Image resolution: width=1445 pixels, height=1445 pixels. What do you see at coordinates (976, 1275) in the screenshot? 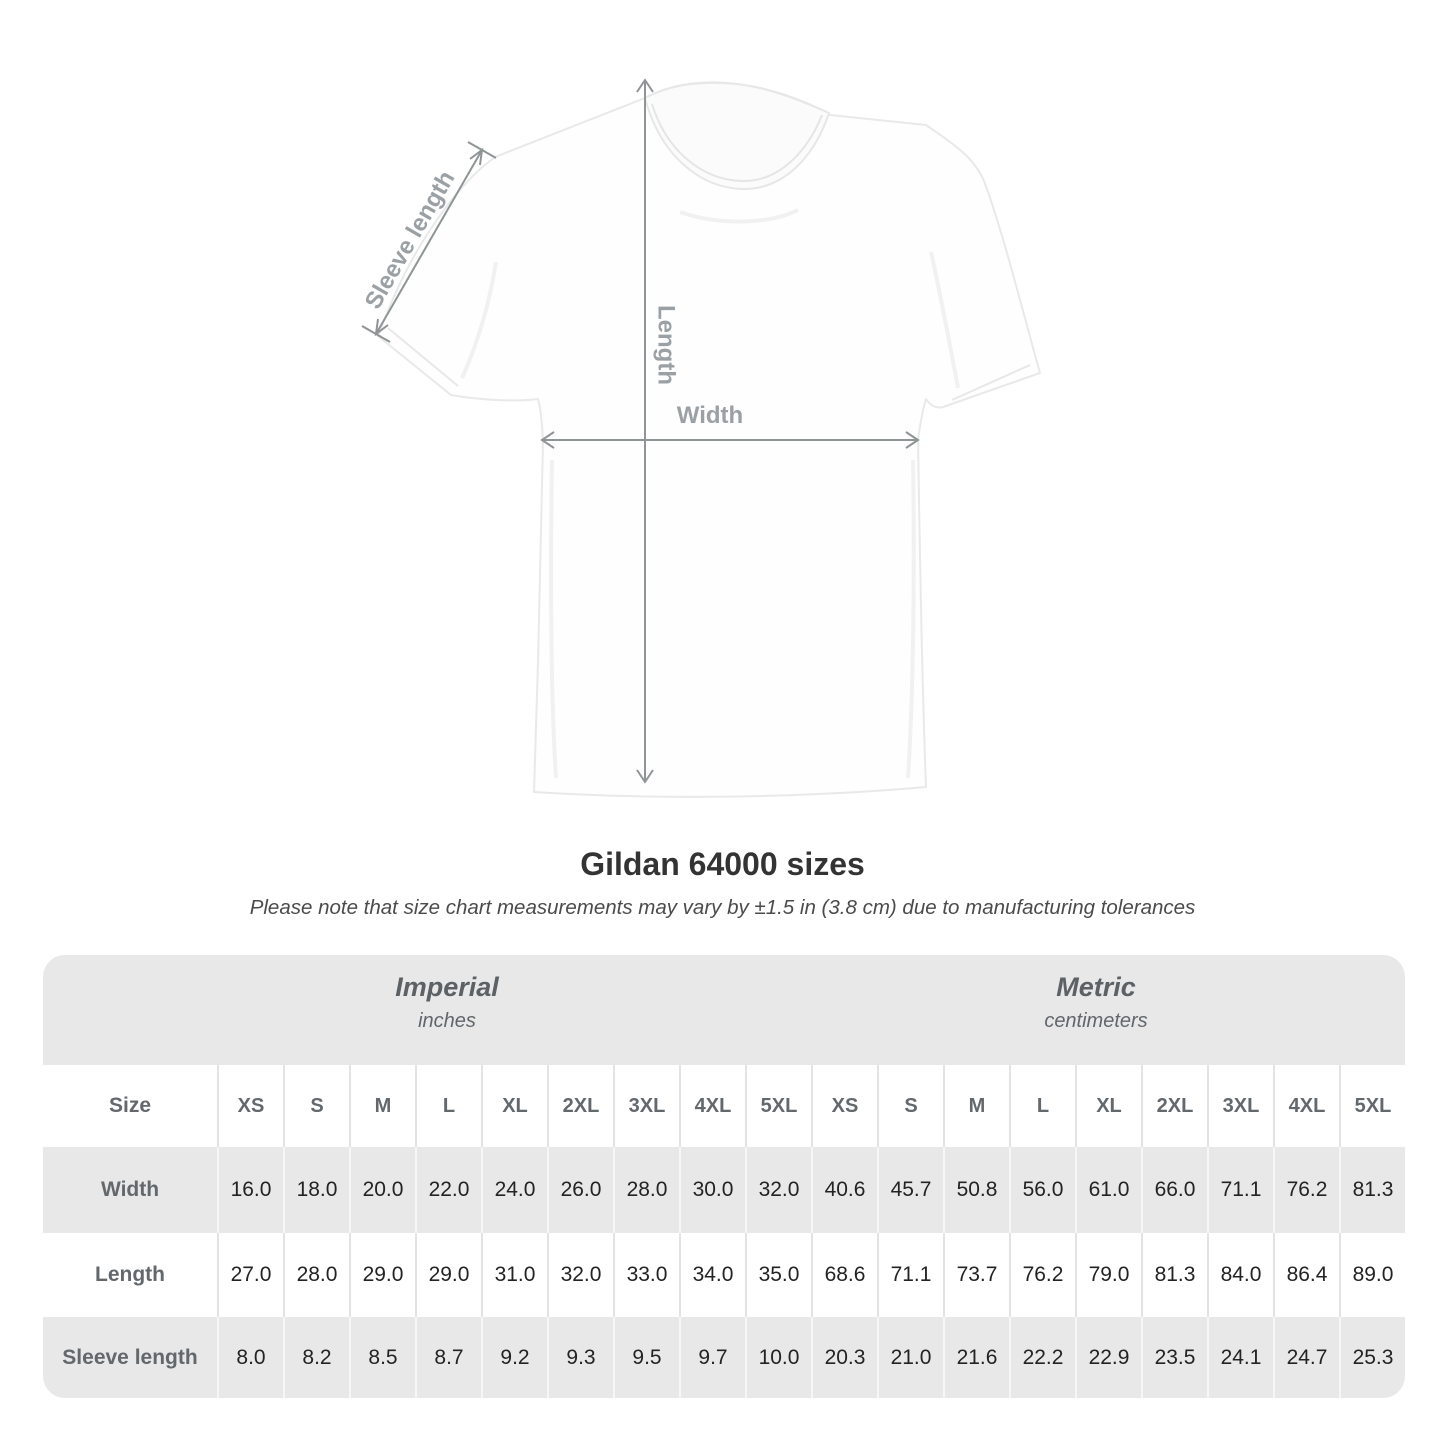
I see `measurement-value: 73.7` at bounding box center [976, 1275].